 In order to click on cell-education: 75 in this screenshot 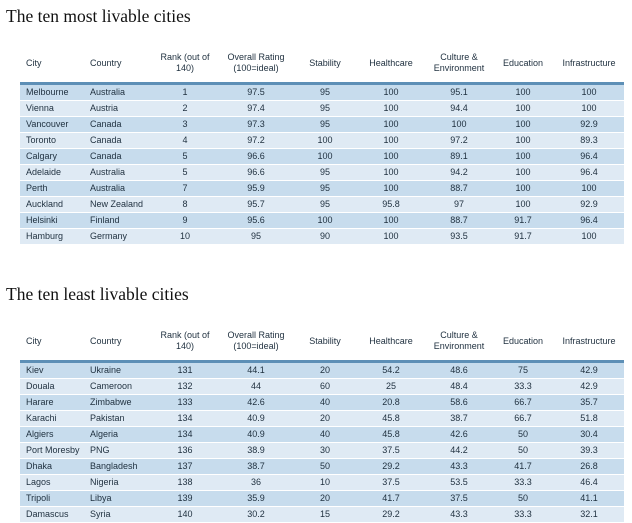, I will do `click(523, 370)`.